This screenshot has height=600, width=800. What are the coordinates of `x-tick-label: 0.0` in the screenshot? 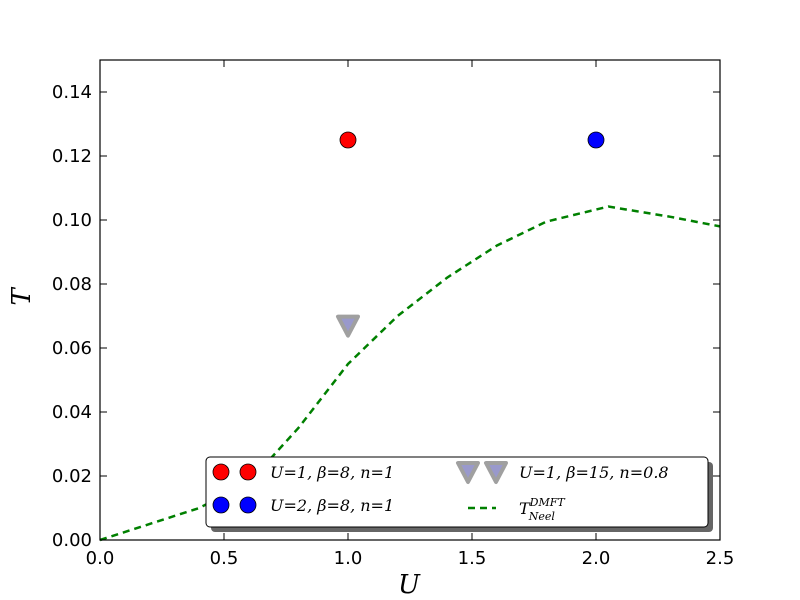 It's located at (100, 558).